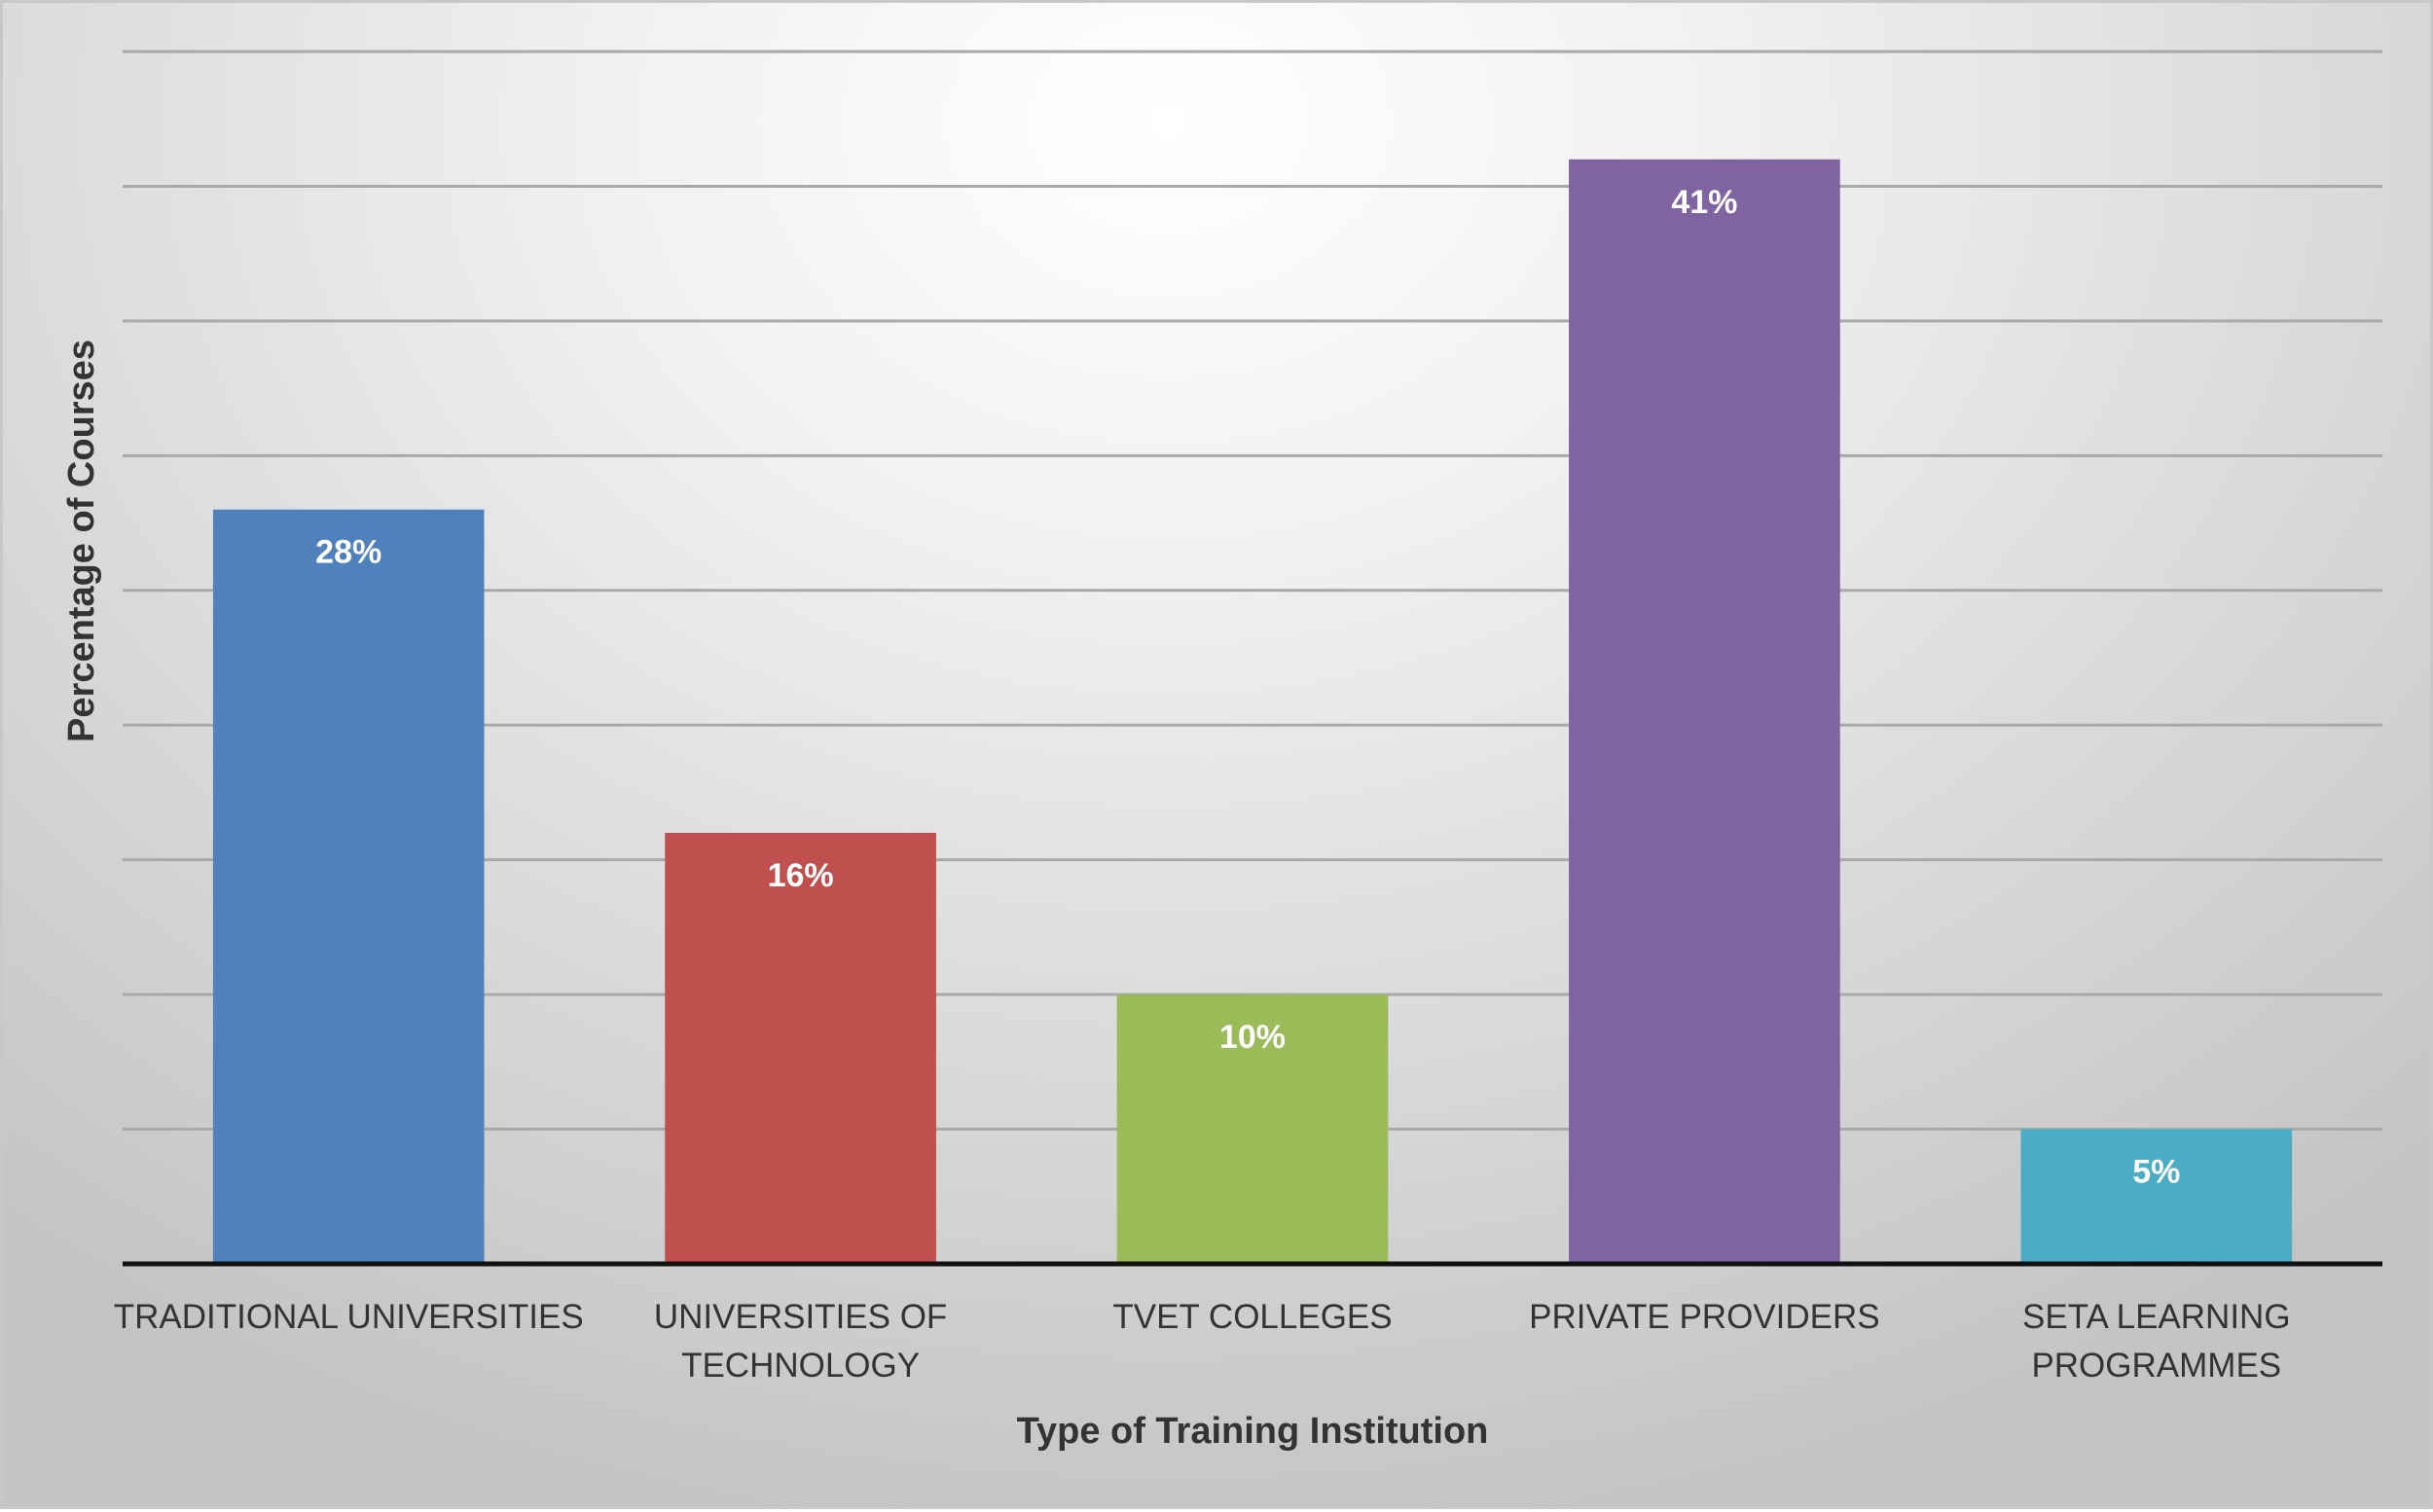 The height and width of the screenshot is (1512, 2433). What do you see at coordinates (1704, 1317) in the screenshot?
I see `category-label: PRIVATE PROVIDERS` at bounding box center [1704, 1317].